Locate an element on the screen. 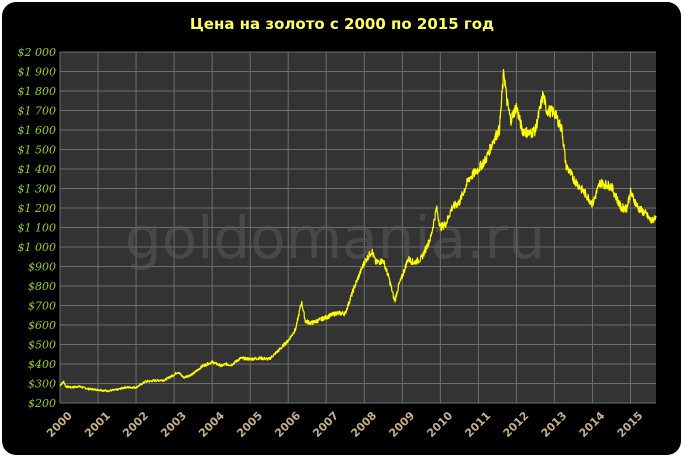 This screenshot has height=459, width=685. chart-title: Цена на золото с 2000 по 2015 год is located at coordinates (342, 24).